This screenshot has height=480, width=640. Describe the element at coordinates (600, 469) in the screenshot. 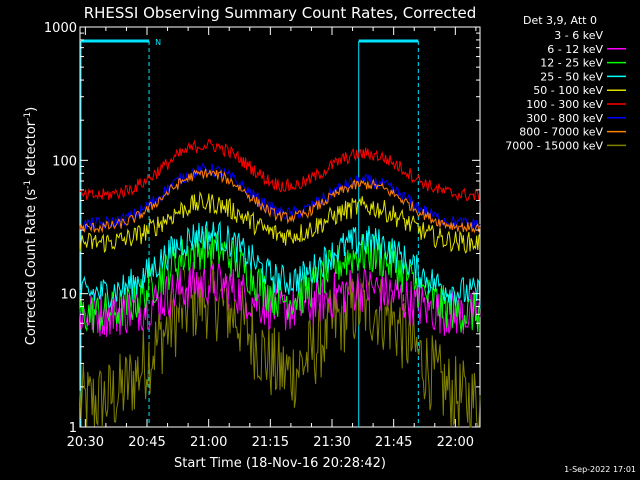

I see `footer-timestamp: 1-Sep-2022 17:01` at that location.